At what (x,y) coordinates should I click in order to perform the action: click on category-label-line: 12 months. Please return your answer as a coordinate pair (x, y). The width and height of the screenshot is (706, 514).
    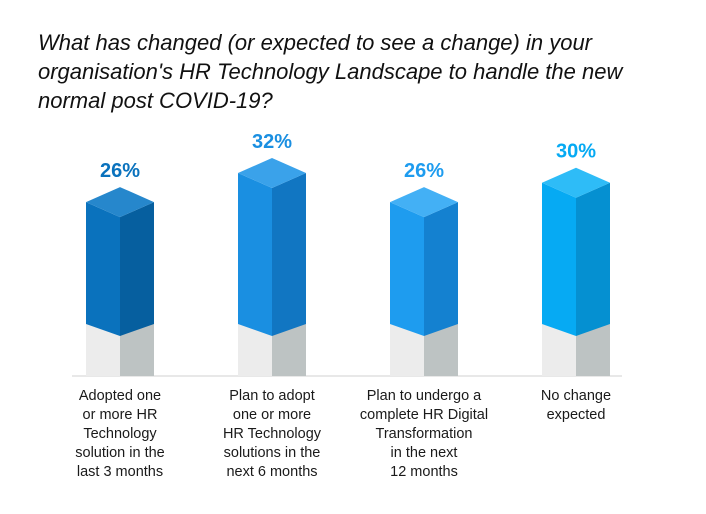
    Looking at the image, I should click on (424, 472).